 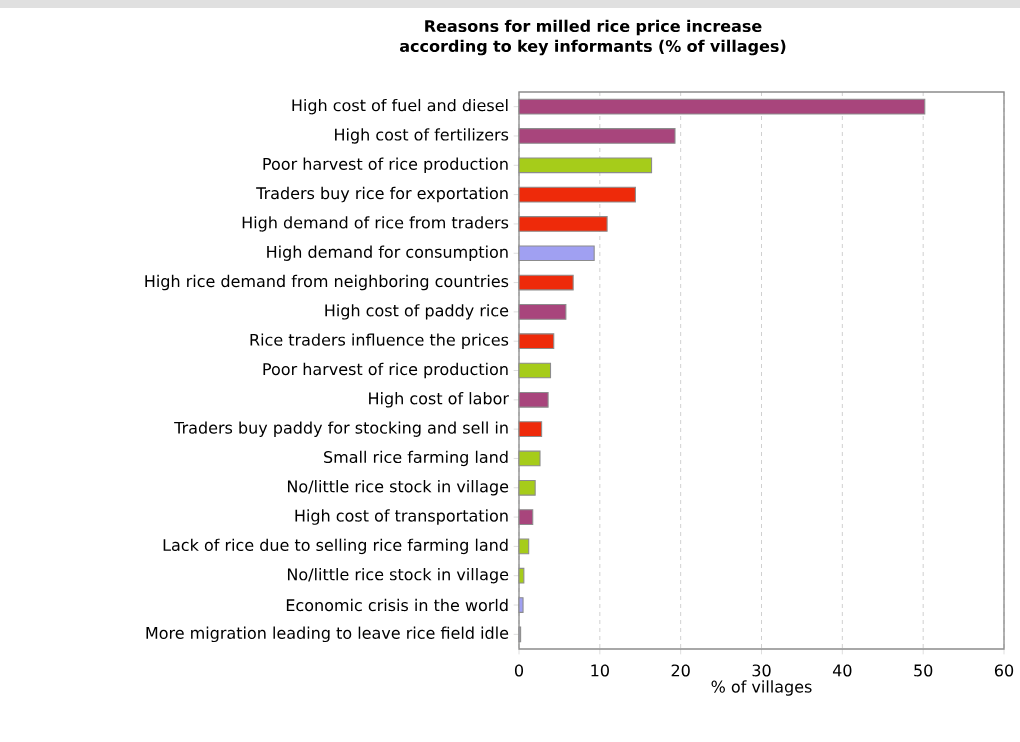 I want to click on y-tick-label: Economic crisis in the world, so click(x=397, y=605).